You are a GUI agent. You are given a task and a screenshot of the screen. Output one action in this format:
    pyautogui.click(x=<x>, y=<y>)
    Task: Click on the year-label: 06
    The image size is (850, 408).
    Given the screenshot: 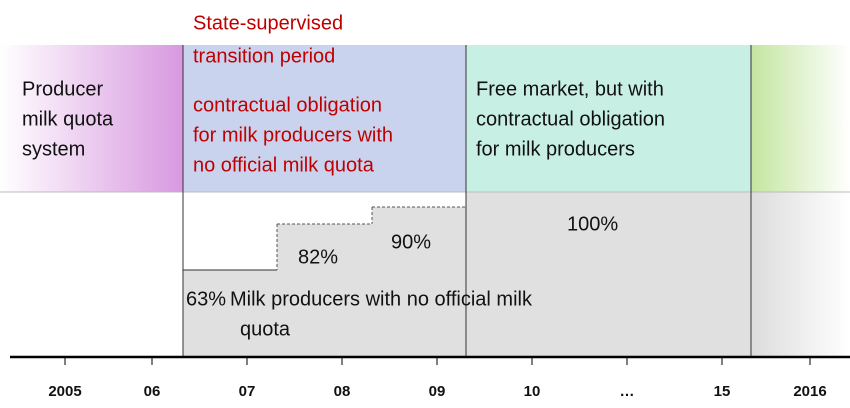 What is the action you would take?
    pyautogui.click(x=152, y=391)
    